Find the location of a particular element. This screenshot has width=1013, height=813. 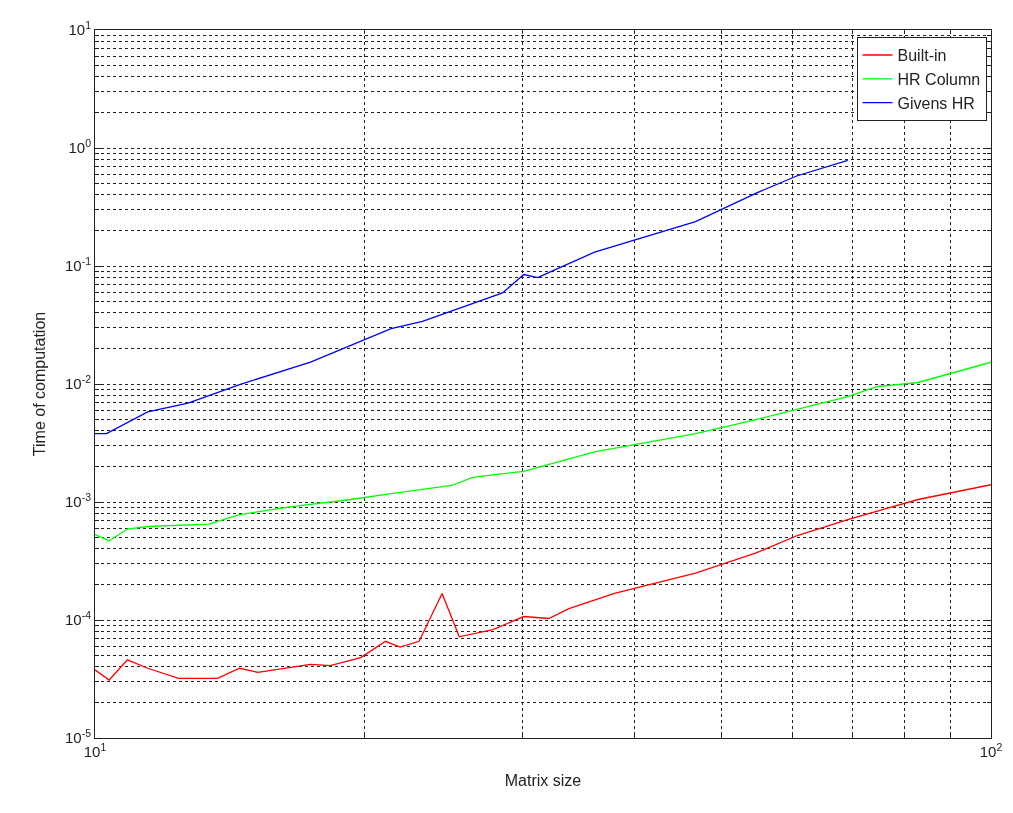

y-tick-label: 10$^{-4}$ is located at coordinates (78, 618).